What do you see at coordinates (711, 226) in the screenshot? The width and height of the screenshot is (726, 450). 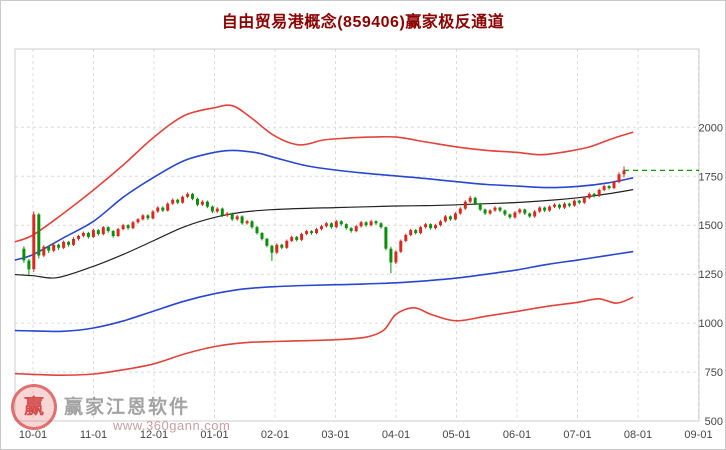 I see `y-tick-label: 1500` at bounding box center [711, 226].